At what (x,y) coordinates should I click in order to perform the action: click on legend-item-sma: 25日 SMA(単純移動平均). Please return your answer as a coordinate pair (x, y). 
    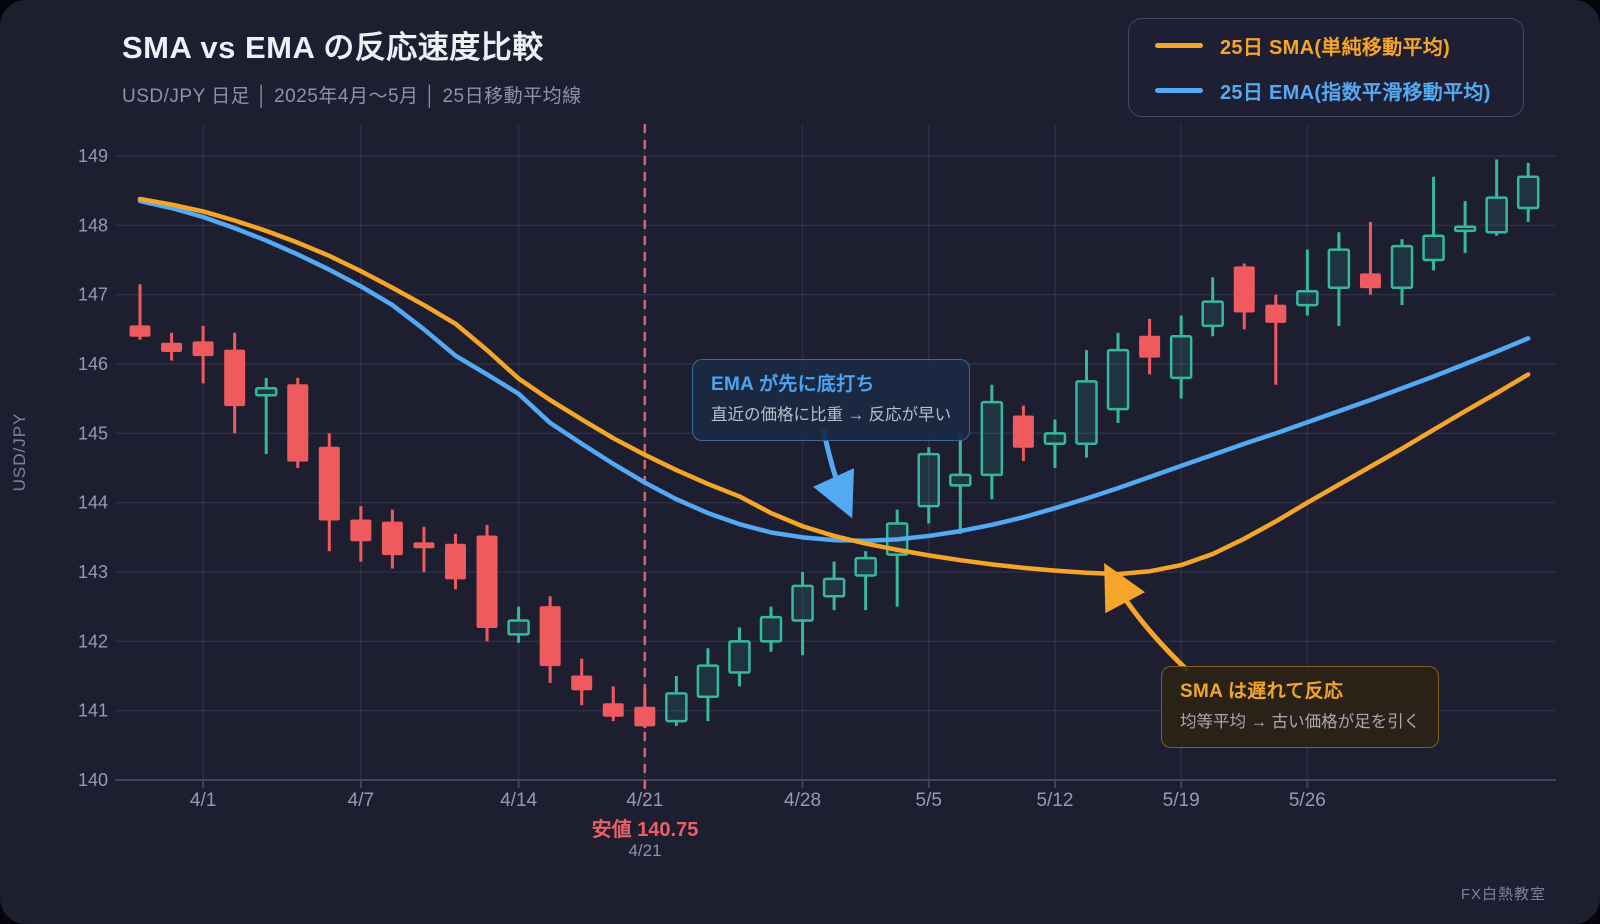
    Looking at the image, I should click on (1326, 45).